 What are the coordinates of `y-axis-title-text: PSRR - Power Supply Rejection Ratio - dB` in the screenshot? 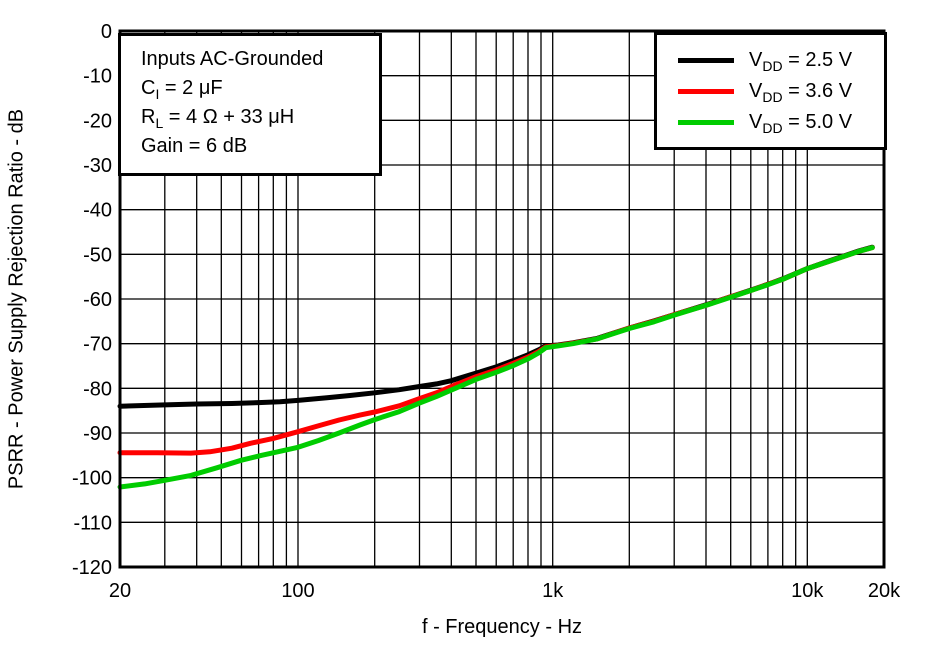 It's located at (16, 299).